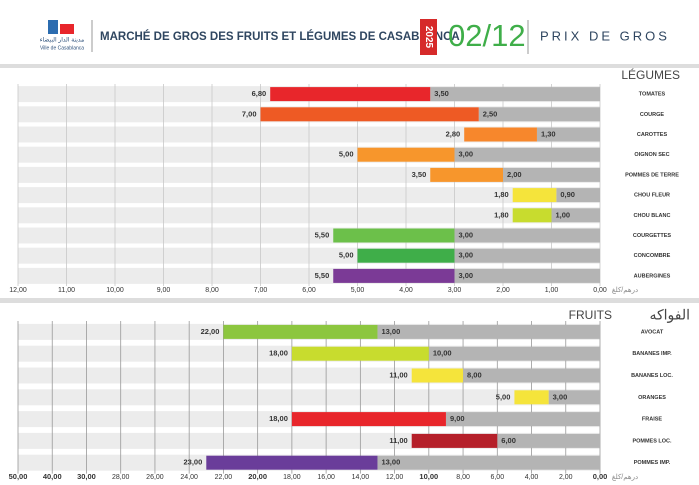 The height and width of the screenshot is (485, 699). I want to click on date: 02/12, so click(487, 35).